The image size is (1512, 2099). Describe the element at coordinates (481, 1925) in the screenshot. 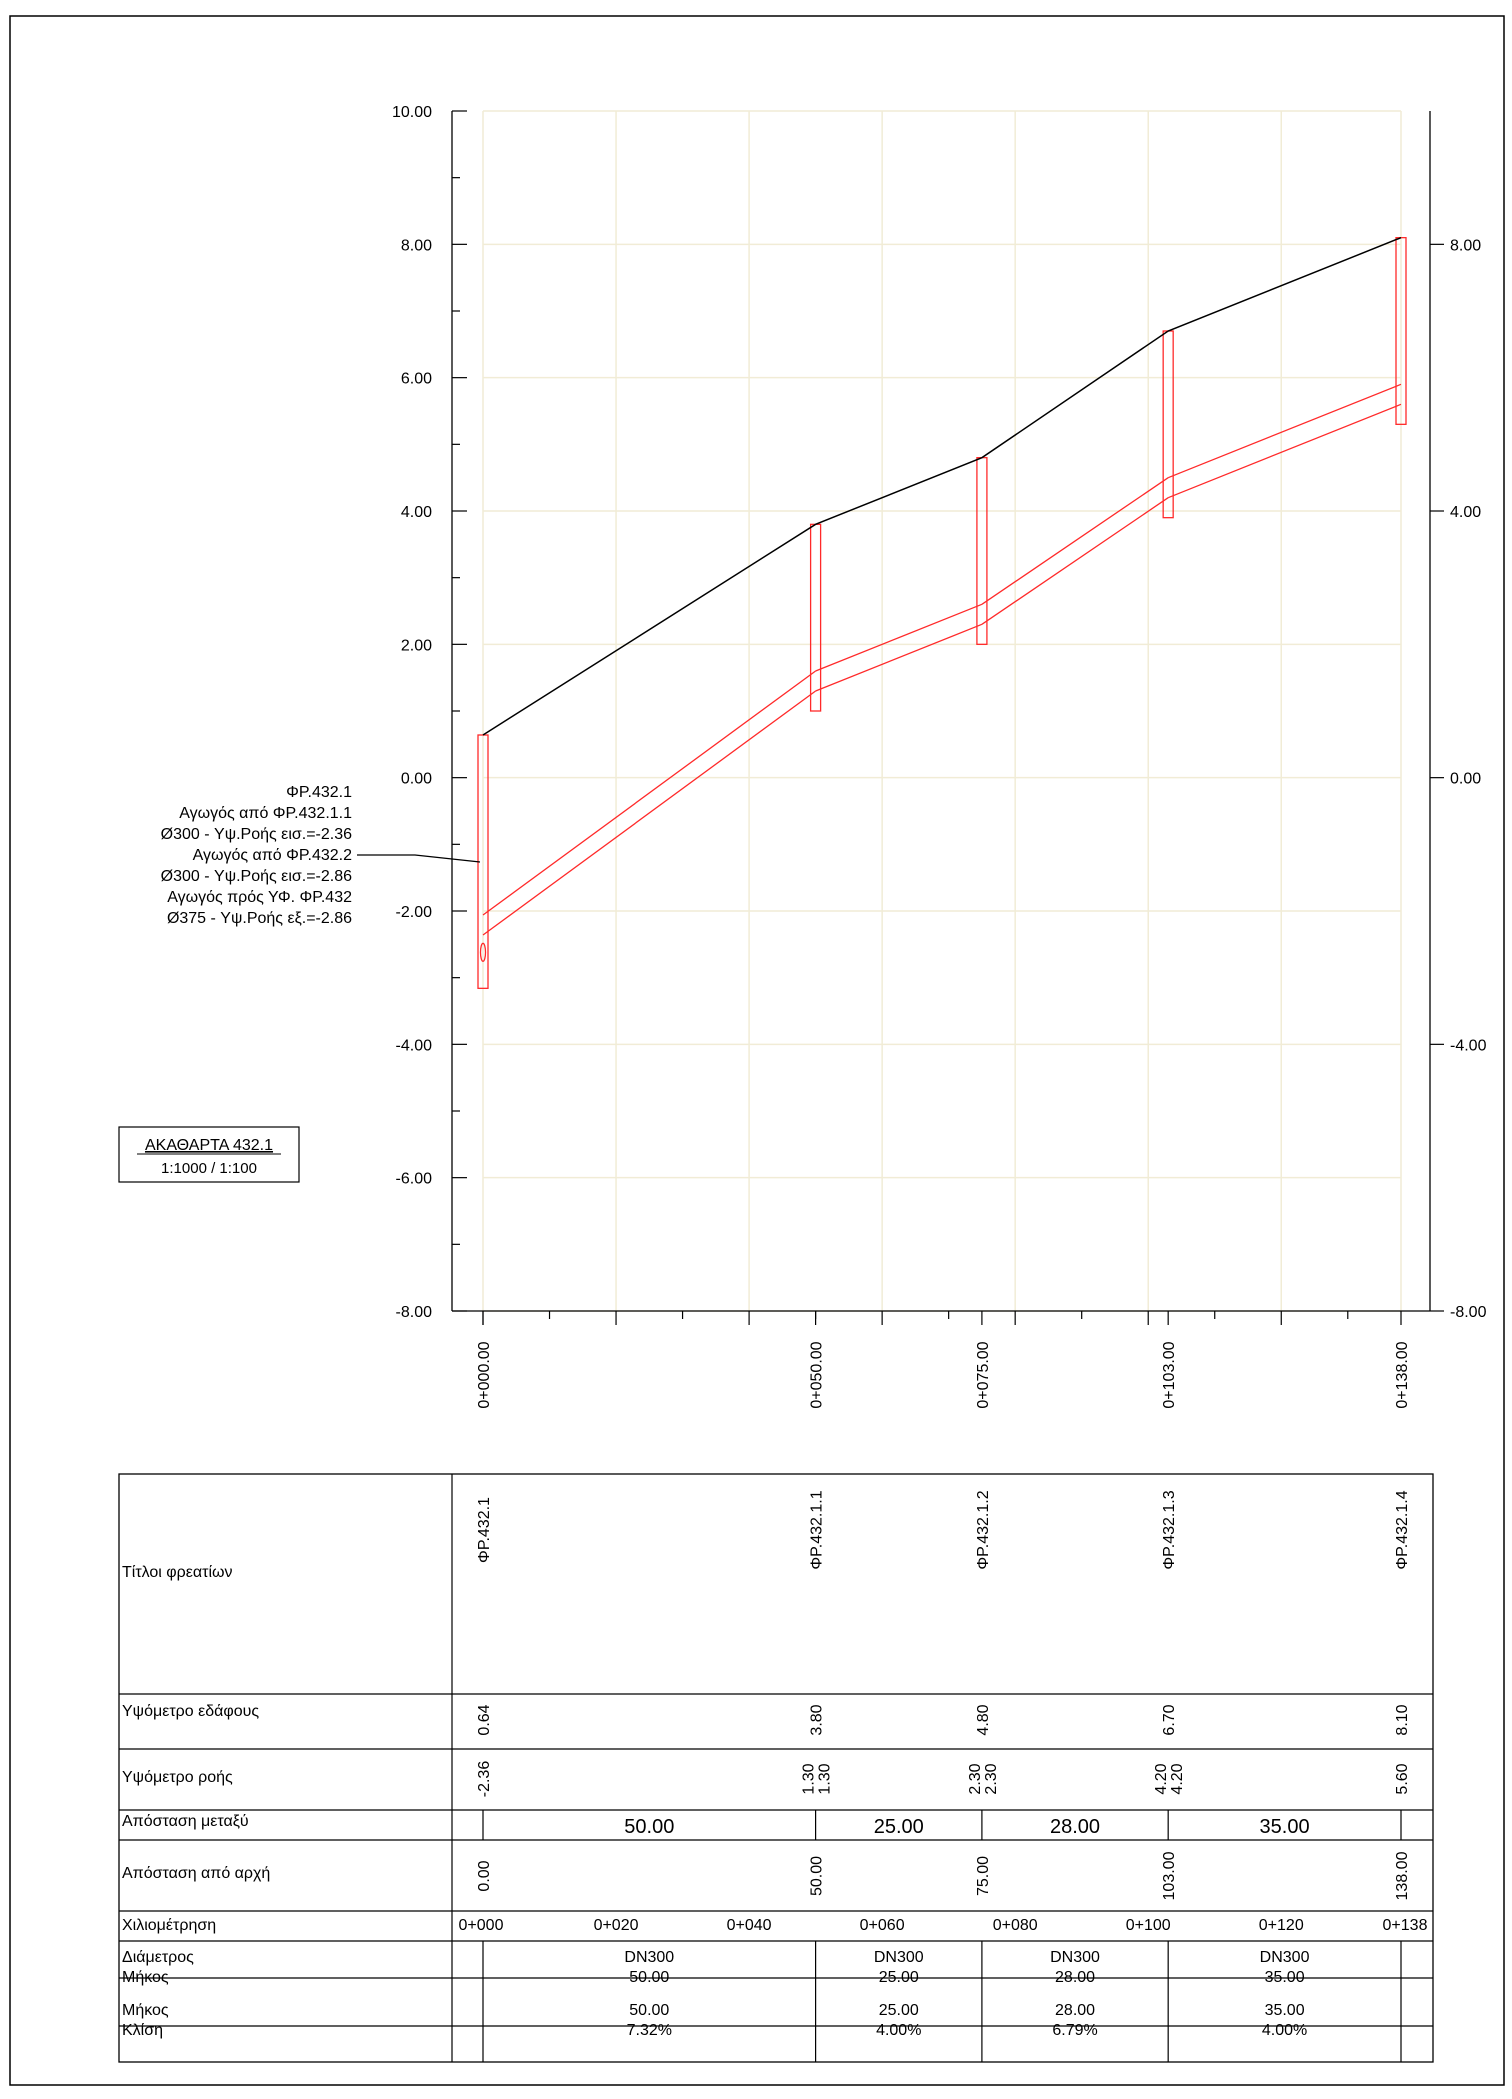

I see `chainage-cell: 0+000` at that location.